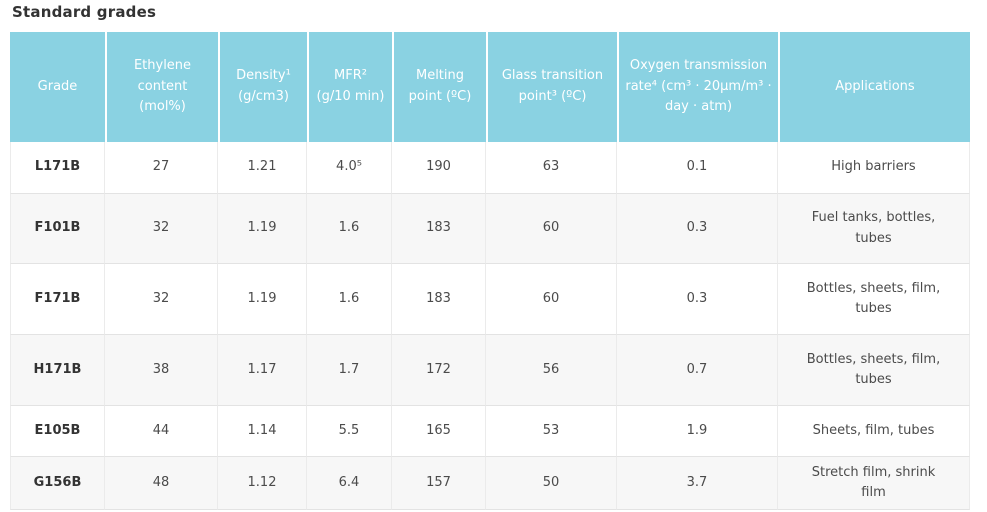  I want to click on value-cell: 53, so click(551, 431).